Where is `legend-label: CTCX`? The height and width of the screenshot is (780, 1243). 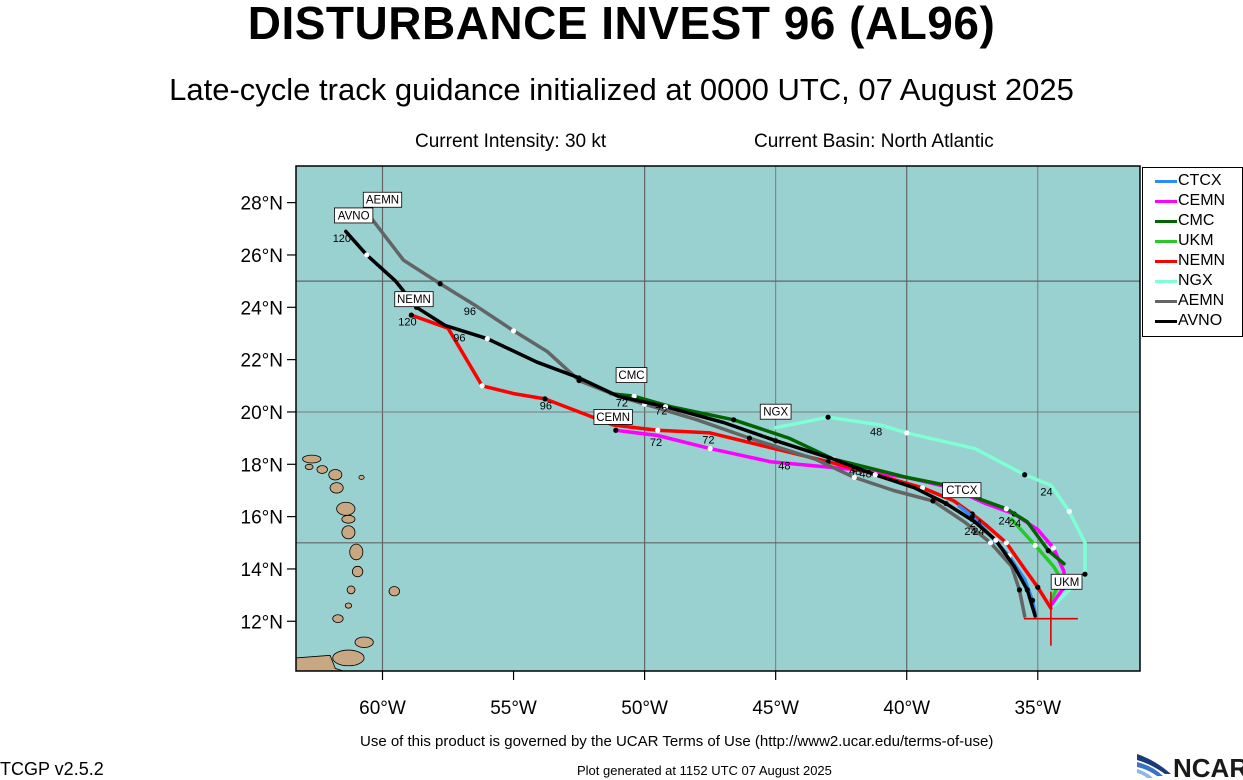 legend-label: CTCX is located at coordinates (1200, 180).